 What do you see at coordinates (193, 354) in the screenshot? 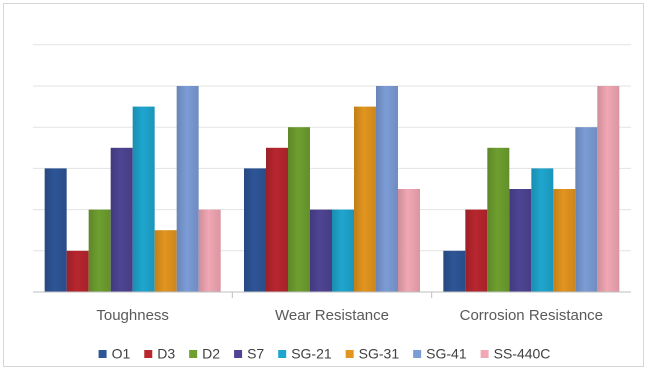
I see `legend-swatch-d2` at bounding box center [193, 354].